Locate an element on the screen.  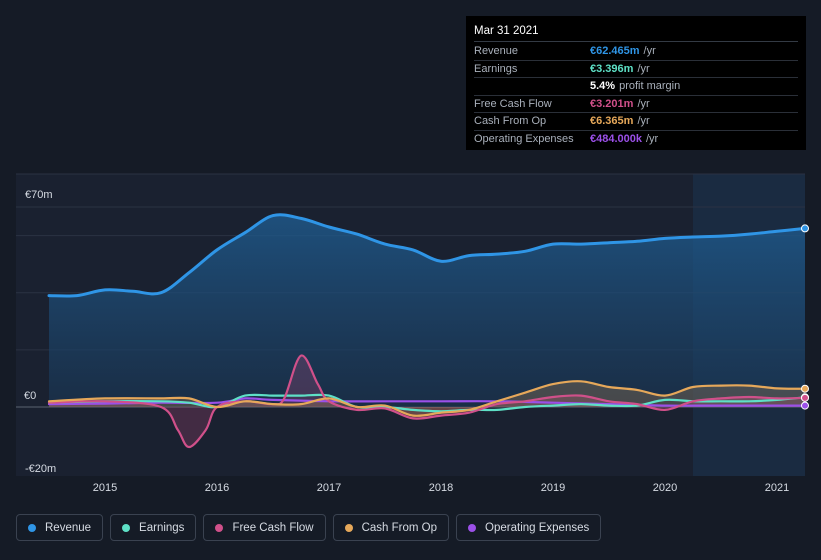
series-endpoint-cash-from-op is located at coordinates (805, 388).